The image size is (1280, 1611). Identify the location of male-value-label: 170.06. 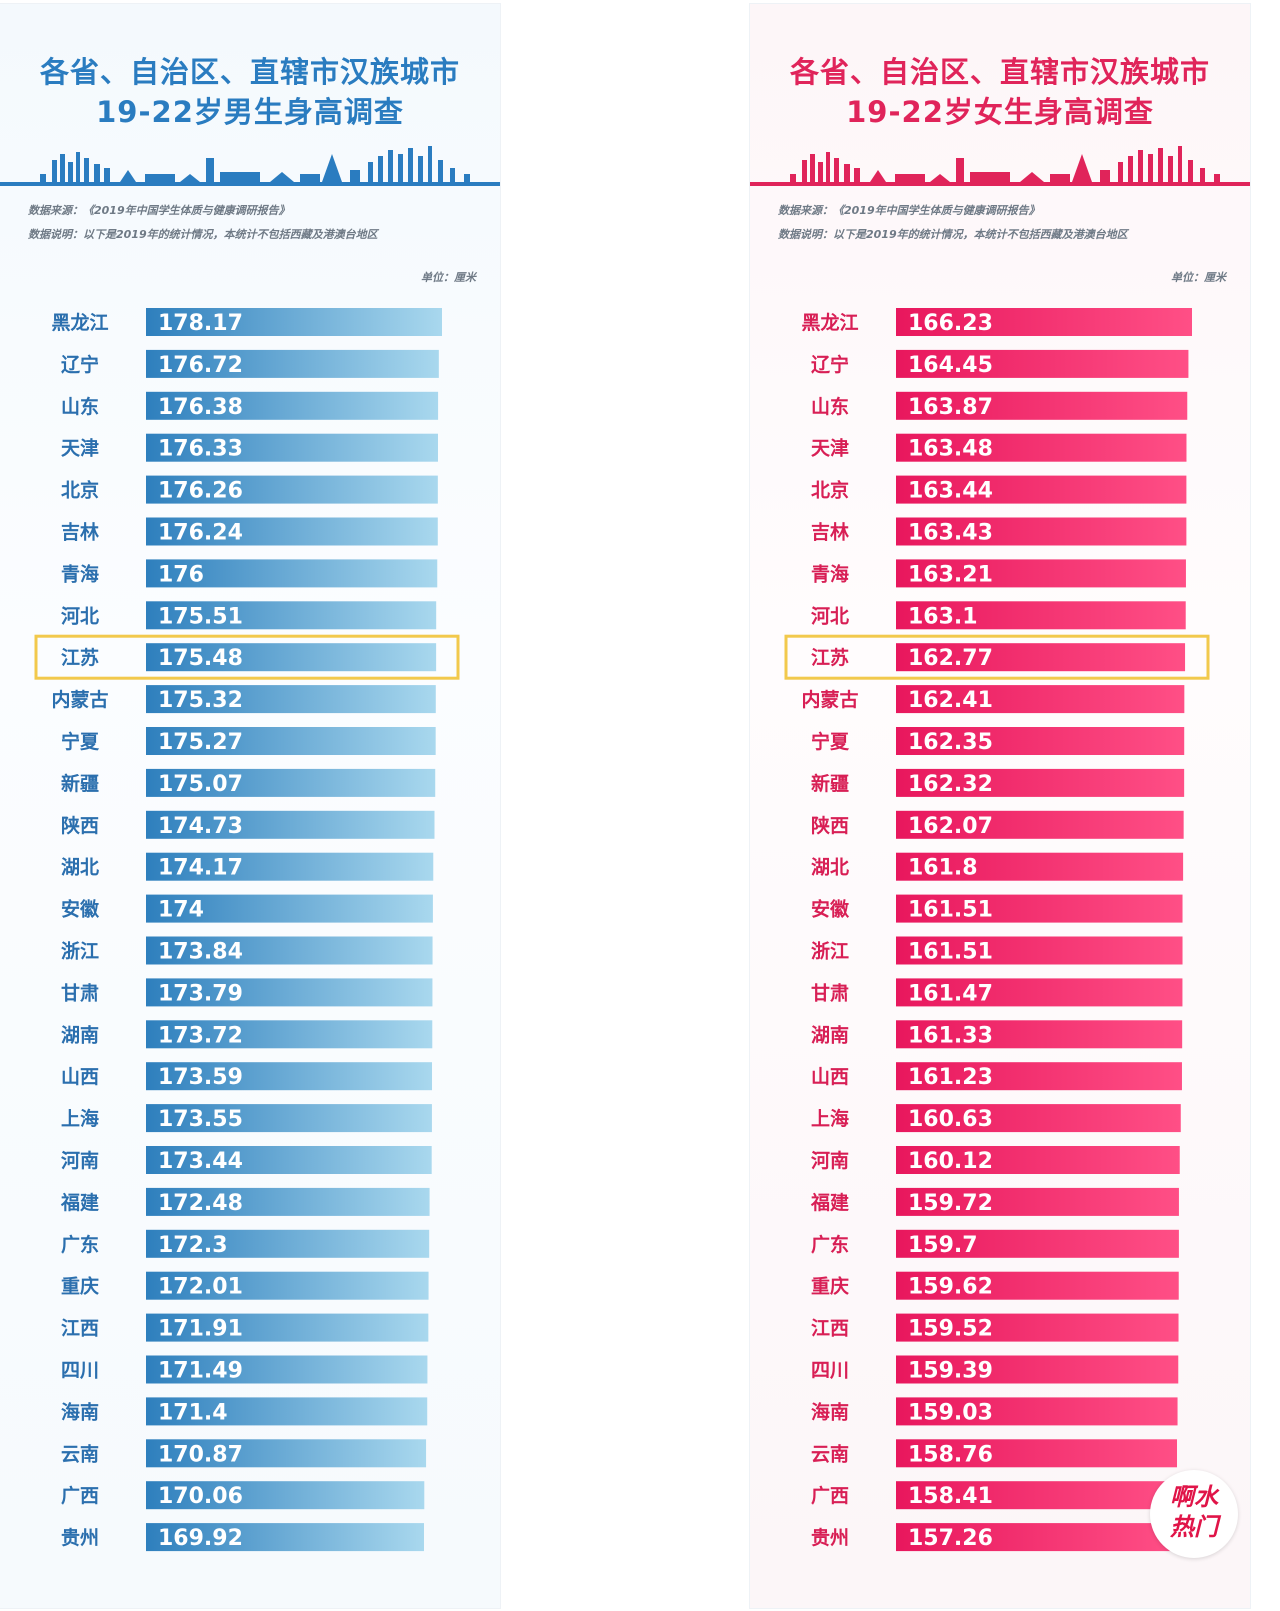
(200, 1496).